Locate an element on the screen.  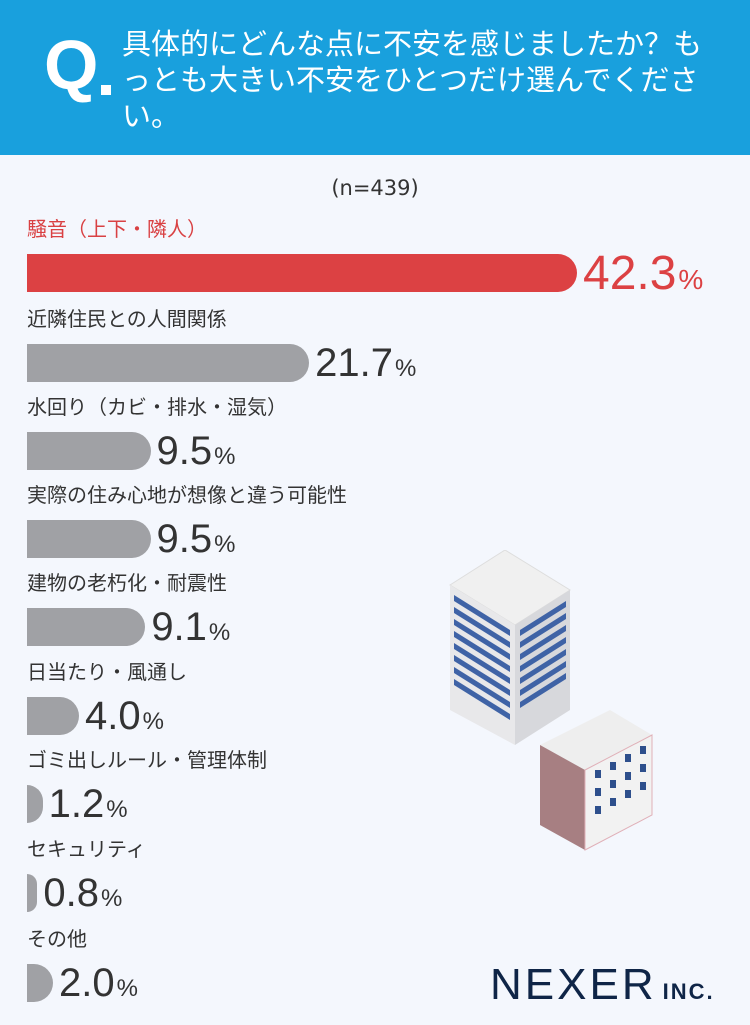
value-label: 1.2% is located at coordinates (88, 804).